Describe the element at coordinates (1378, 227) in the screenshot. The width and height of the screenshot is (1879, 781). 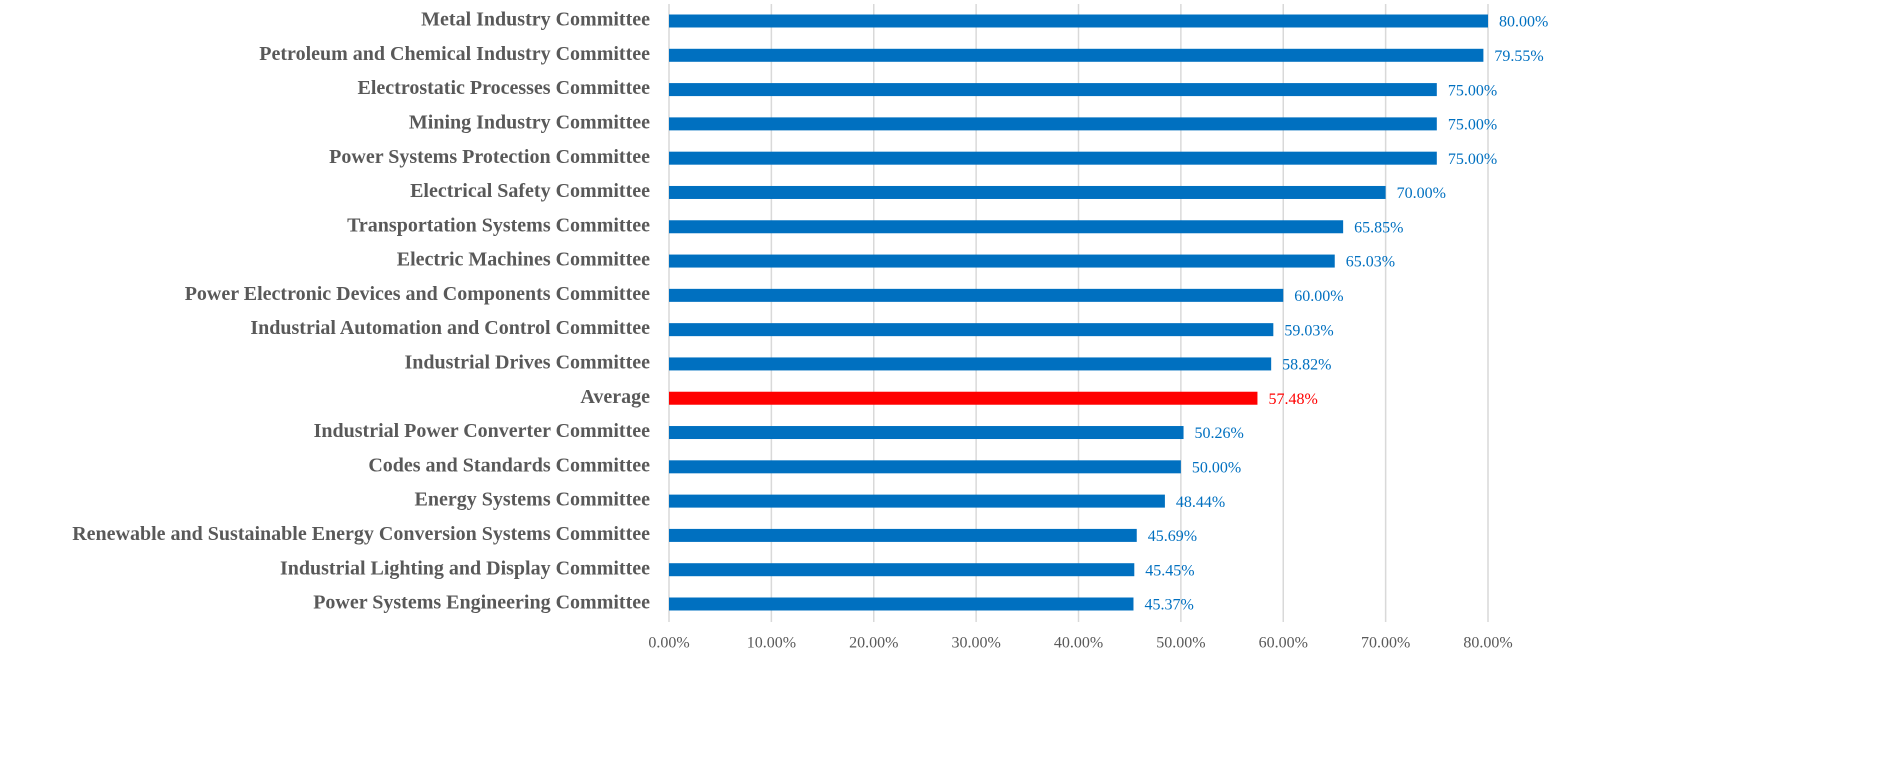
I see `value-label: 65.85%` at that location.